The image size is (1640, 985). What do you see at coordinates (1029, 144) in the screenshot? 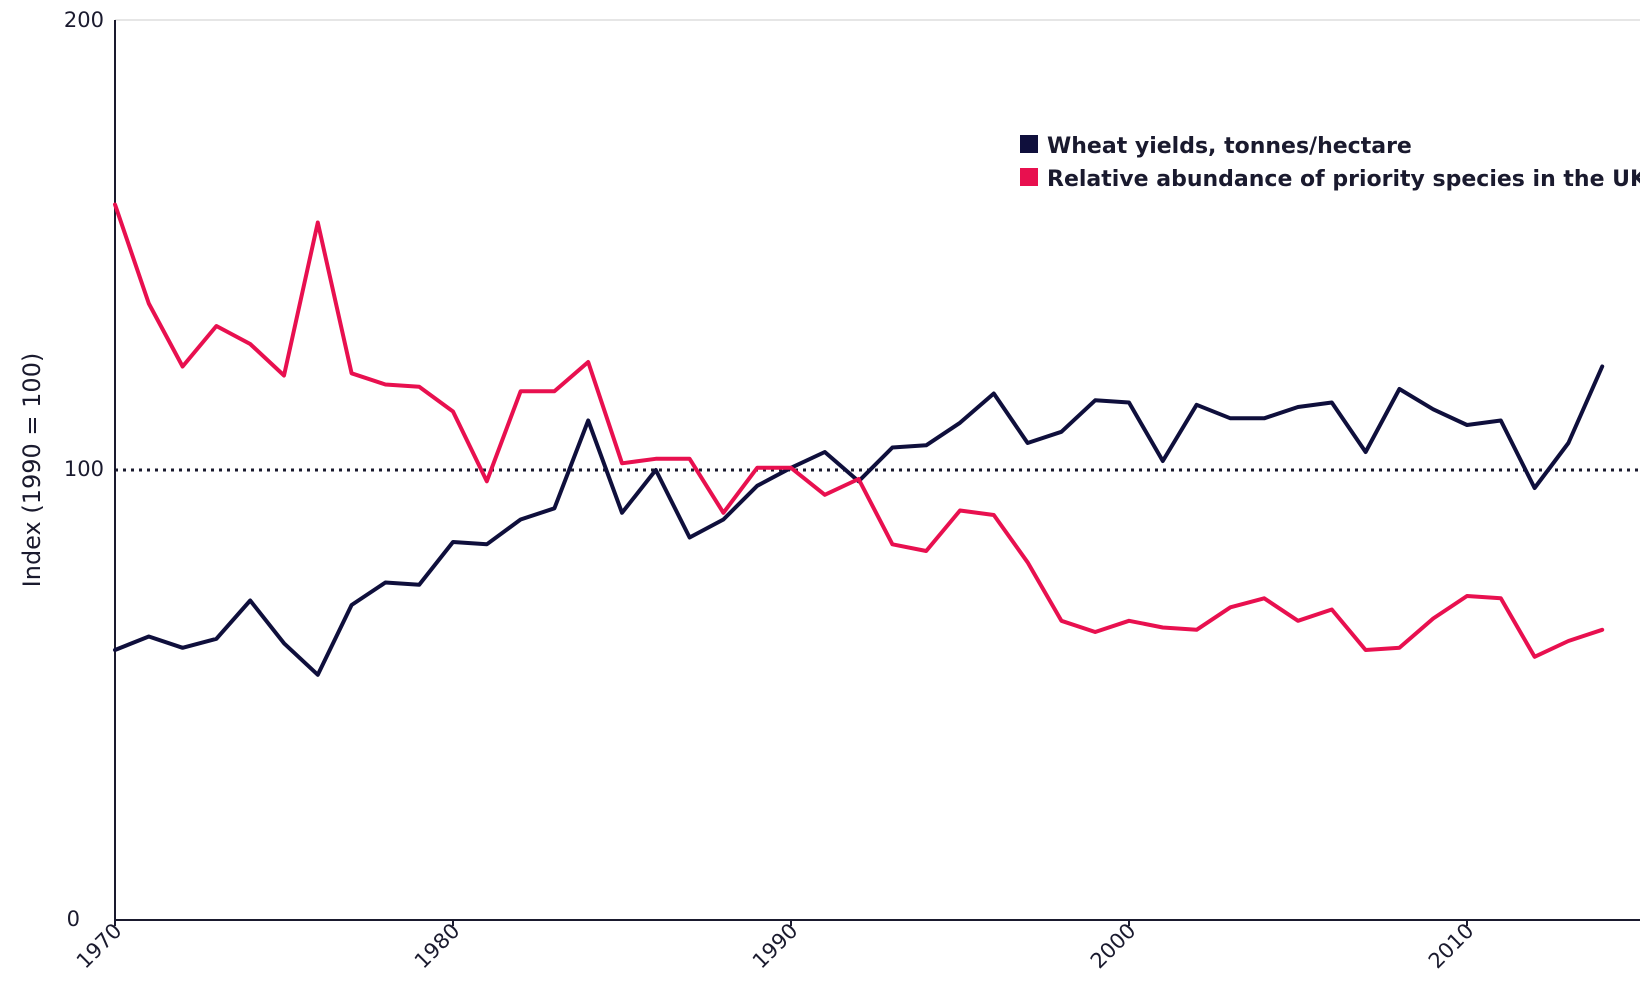
I see `legend-swatch-wheat-yields` at bounding box center [1029, 144].